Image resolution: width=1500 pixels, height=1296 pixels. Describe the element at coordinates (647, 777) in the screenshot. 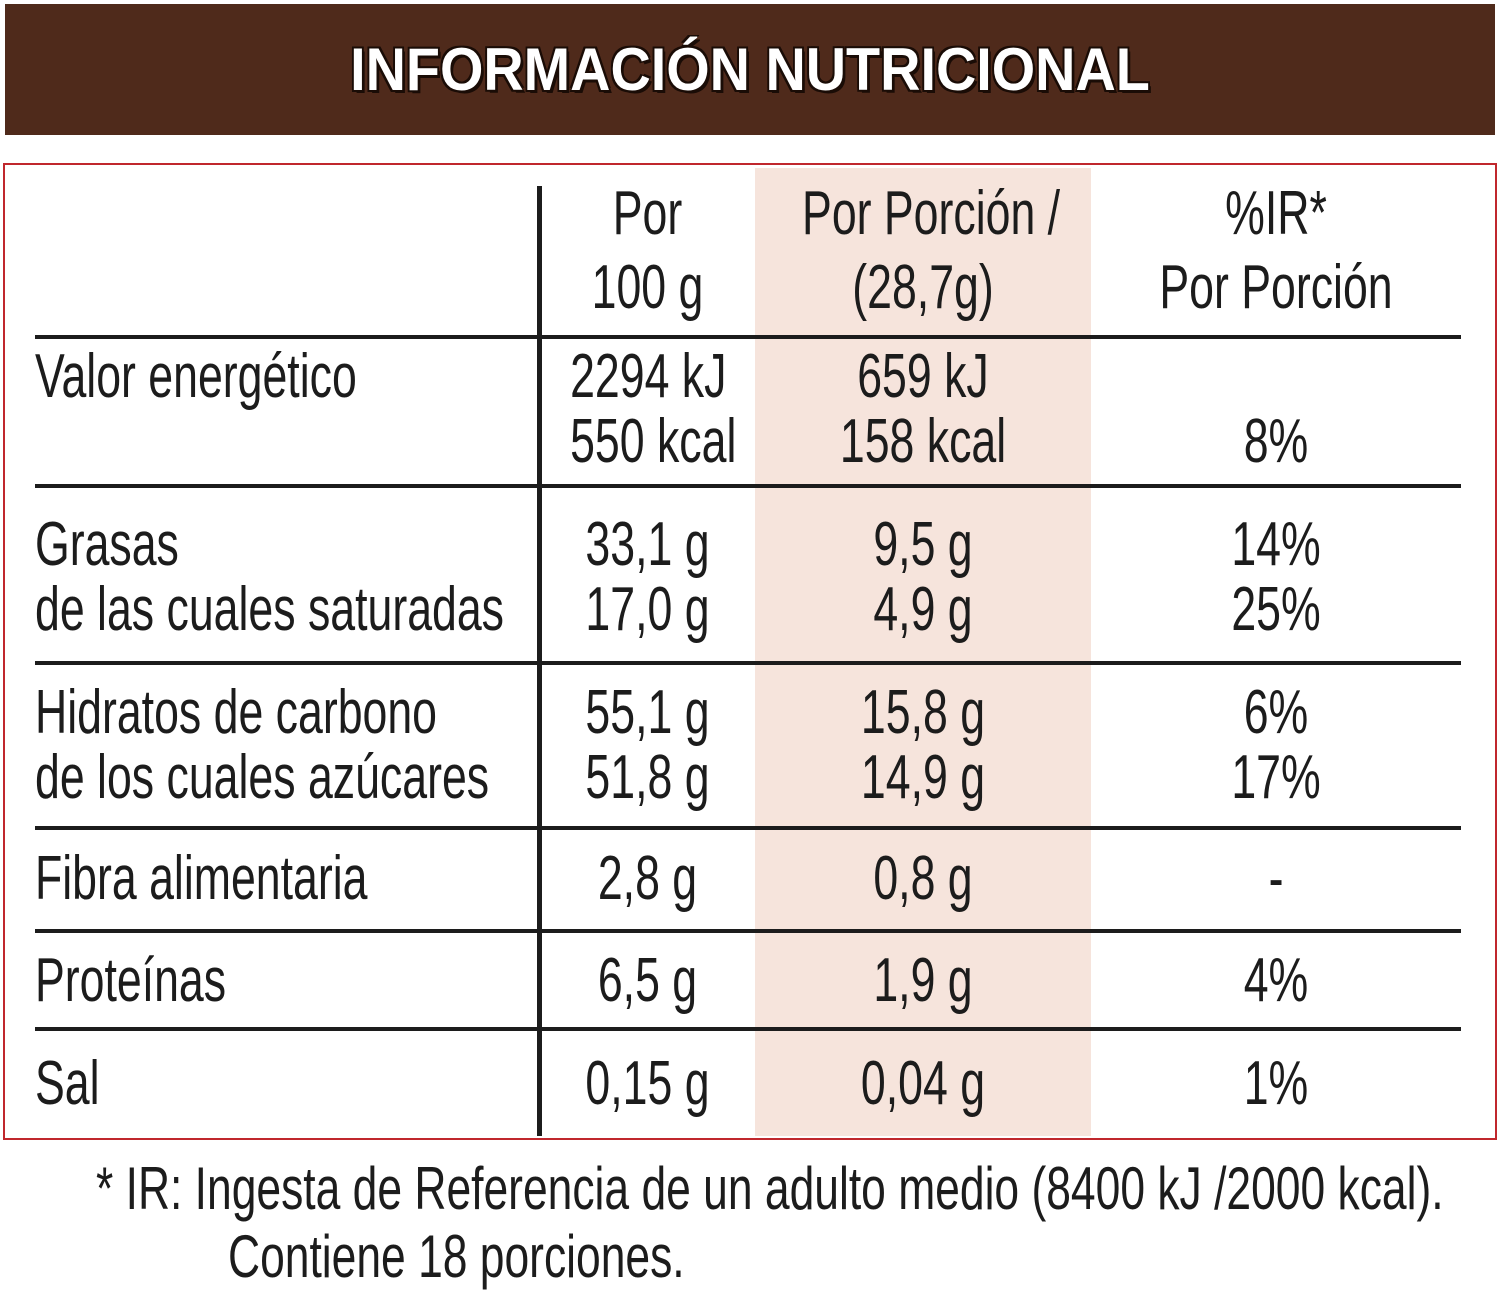

I see `value-per100: 51,8 g` at that location.